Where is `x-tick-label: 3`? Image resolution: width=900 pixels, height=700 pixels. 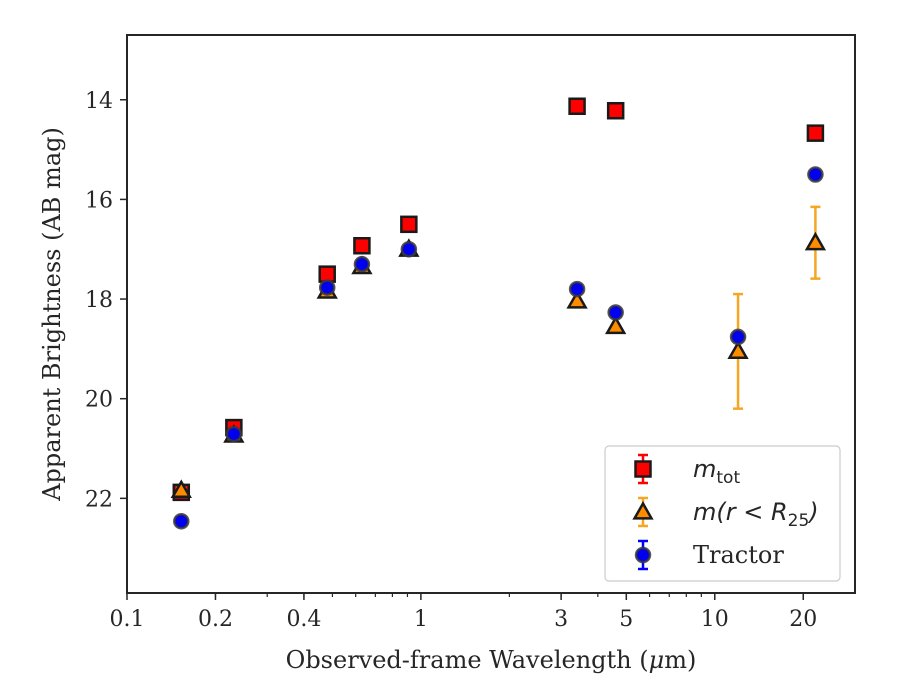 x-tick-label: 3 is located at coordinates (561, 619).